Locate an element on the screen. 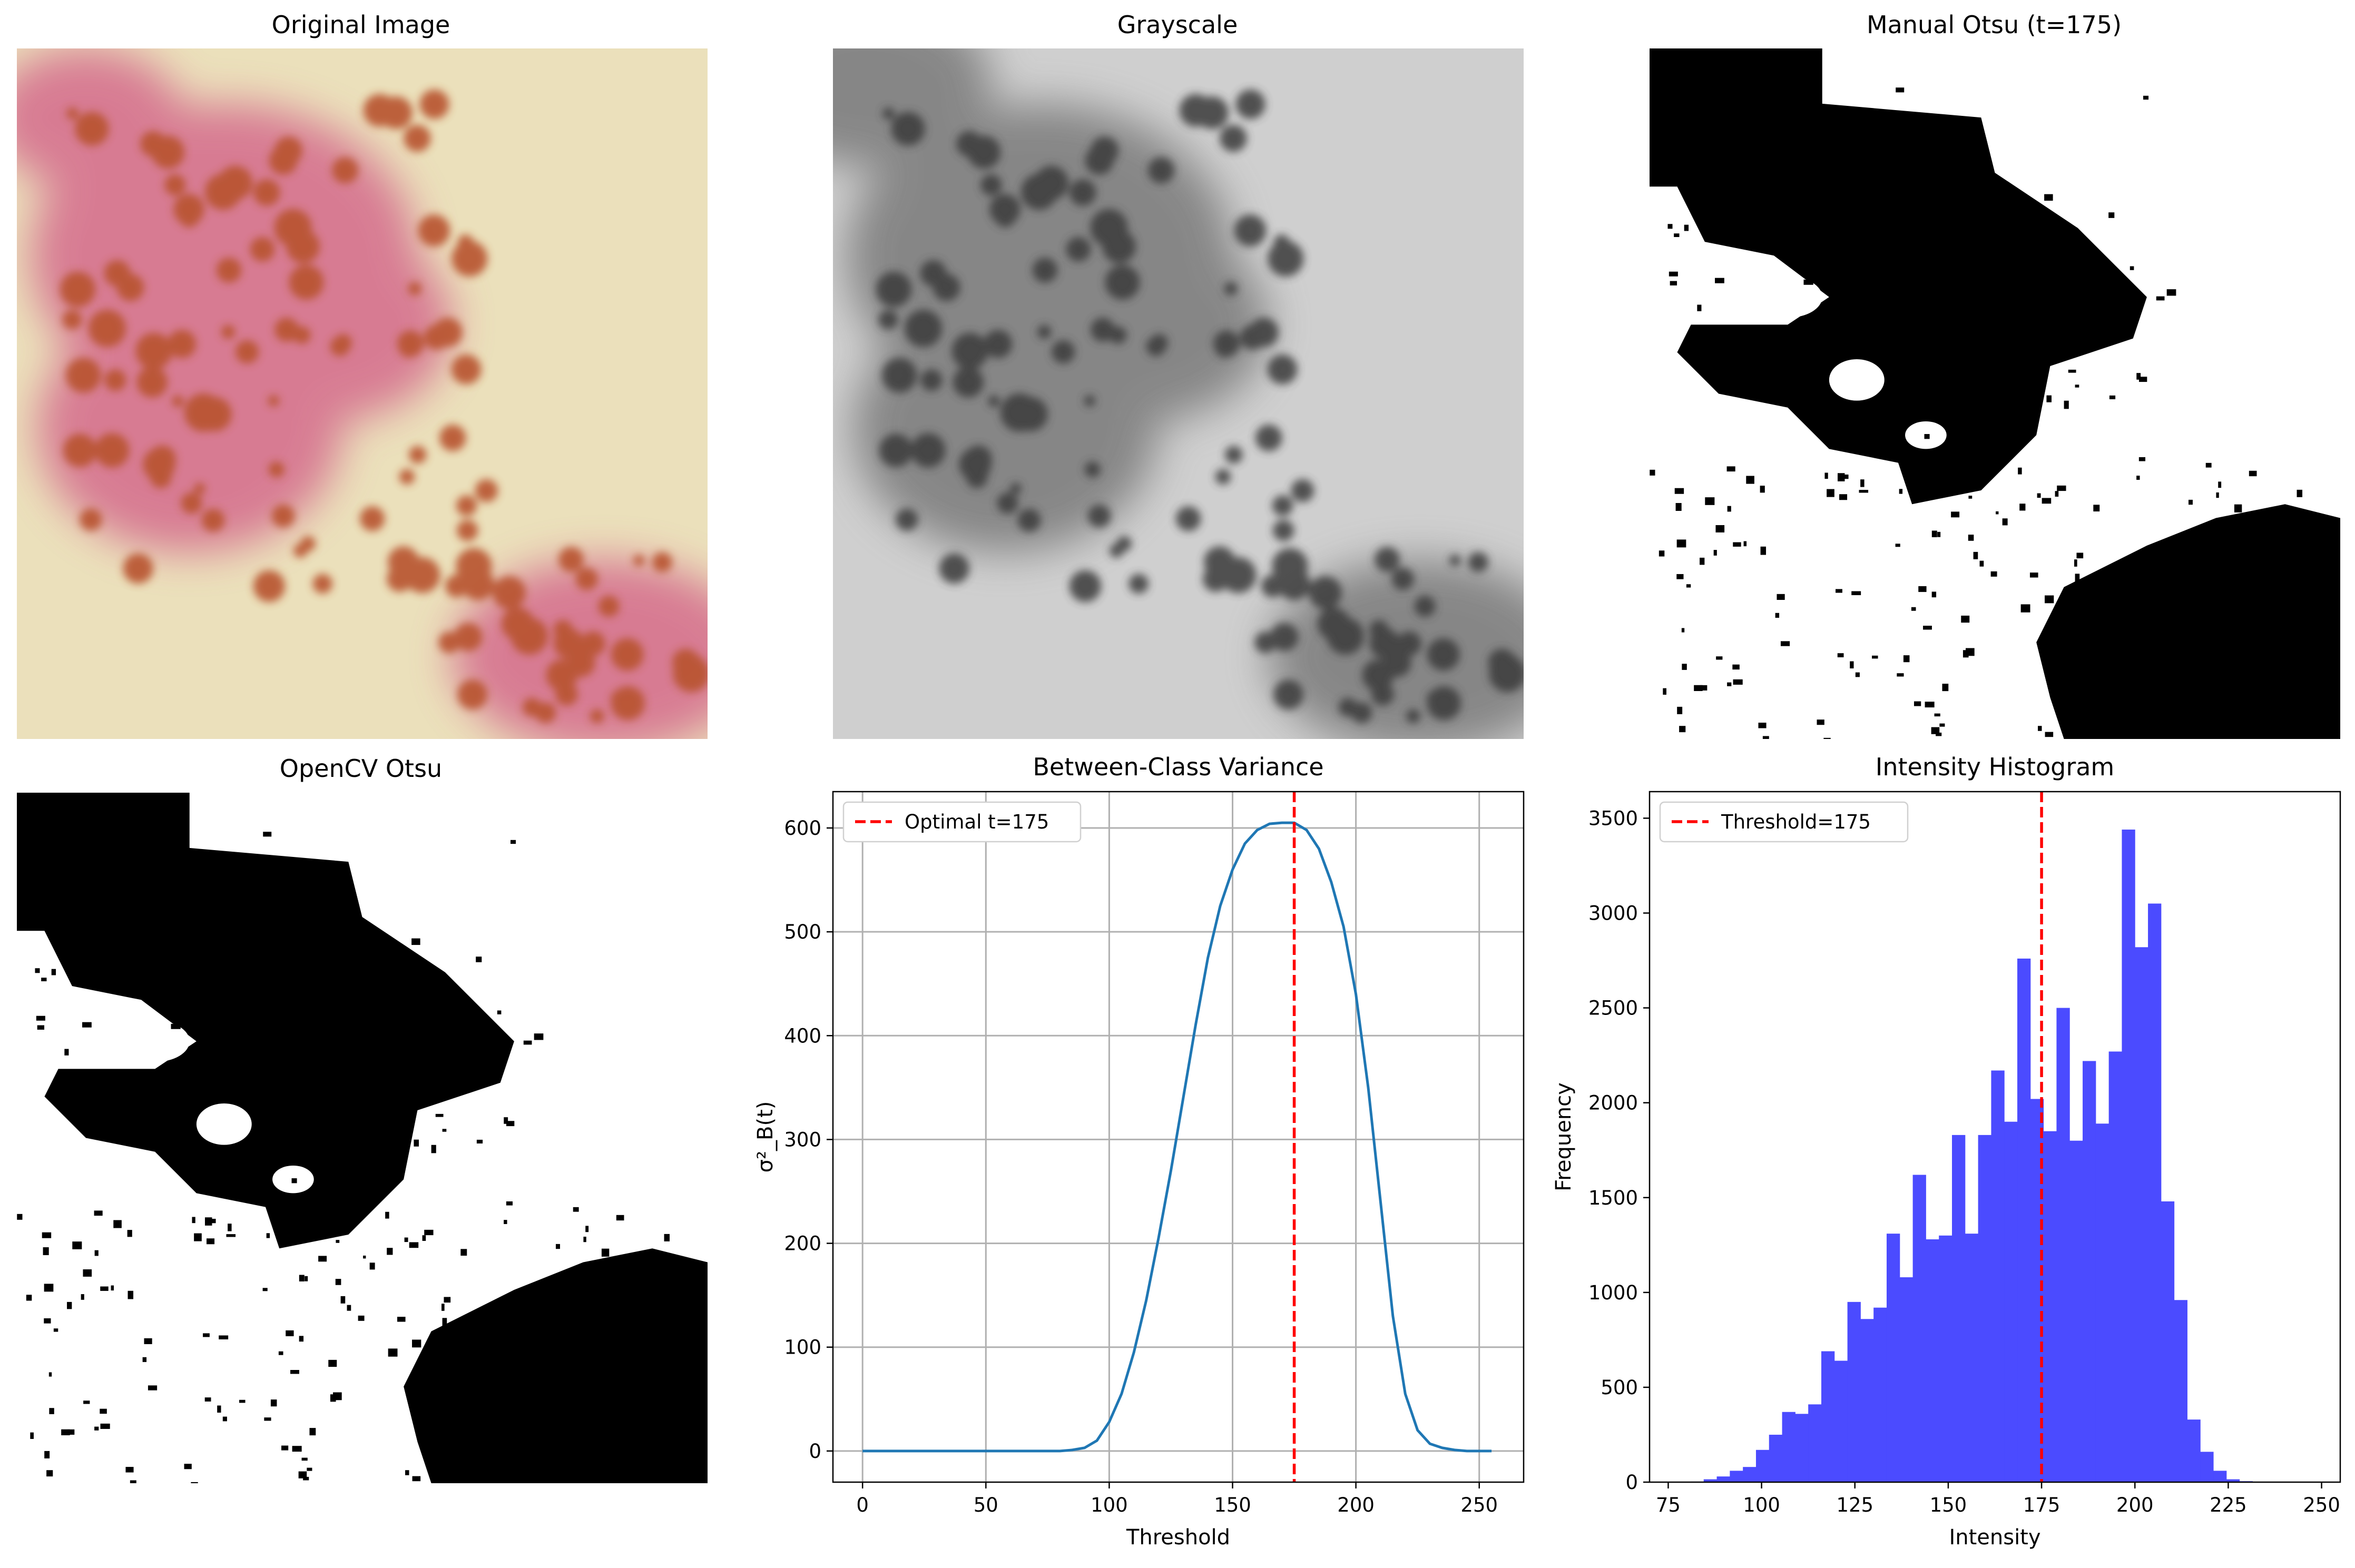  variance-series-line is located at coordinates (1177, 1137).